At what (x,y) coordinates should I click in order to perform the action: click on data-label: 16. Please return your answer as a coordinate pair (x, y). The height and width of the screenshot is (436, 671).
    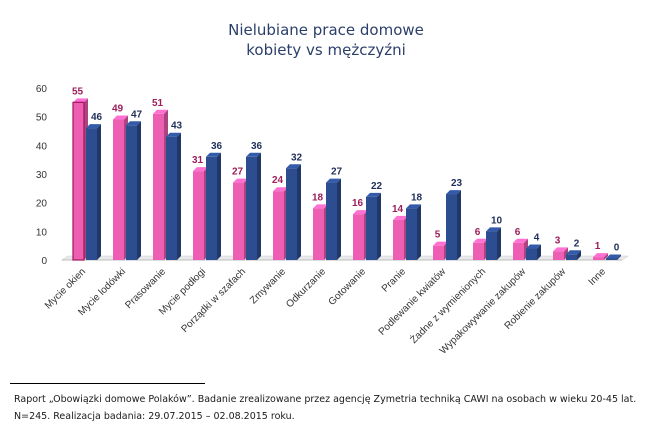
    Looking at the image, I should click on (358, 203).